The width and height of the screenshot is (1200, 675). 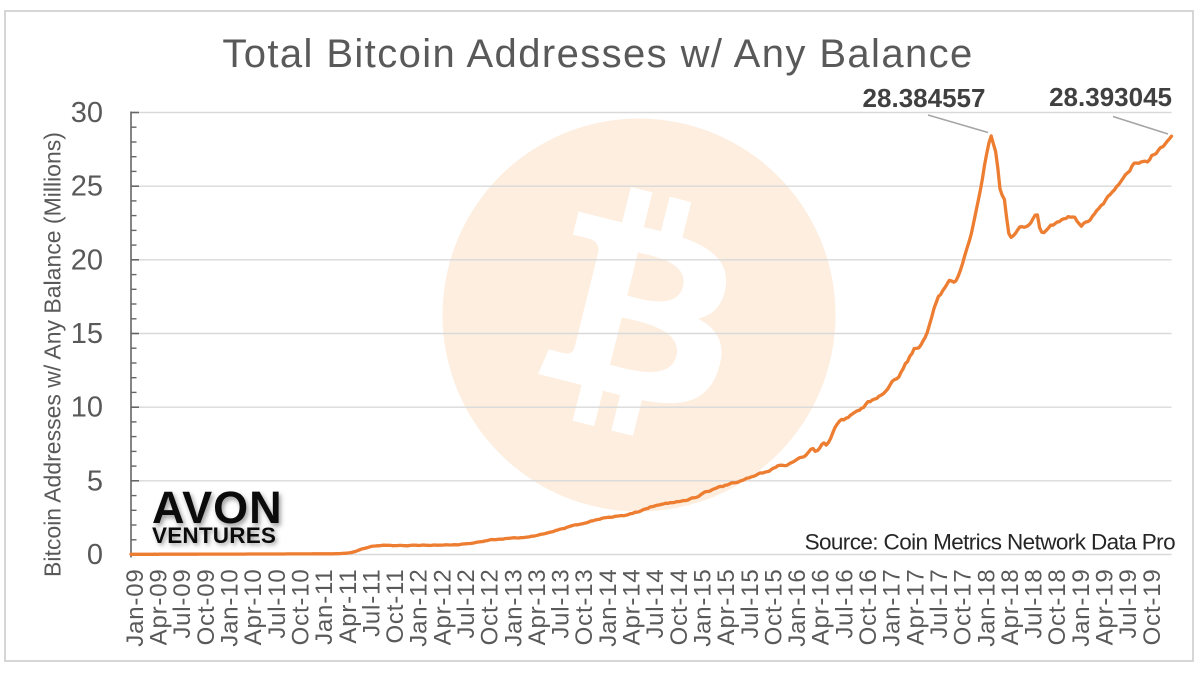 What do you see at coordinates (1010, 607) in the screenshot?
I see `svg-text: Apr-18` at bounding box center [1010, 607].